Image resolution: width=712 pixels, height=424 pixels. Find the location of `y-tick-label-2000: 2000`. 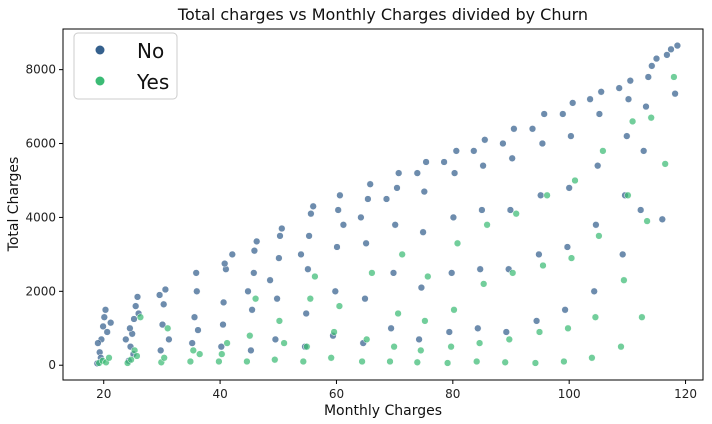

y-tick-label-2000: 2000 is located at coordinates (40, 291).